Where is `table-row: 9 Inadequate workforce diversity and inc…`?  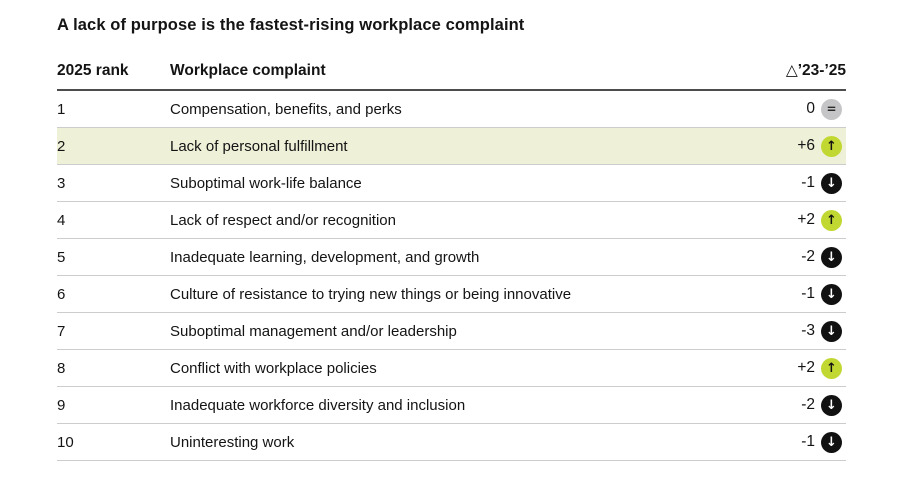
table-row: 9 Inadequate workforce diversity and inc… is located at coordinates (451, 405).